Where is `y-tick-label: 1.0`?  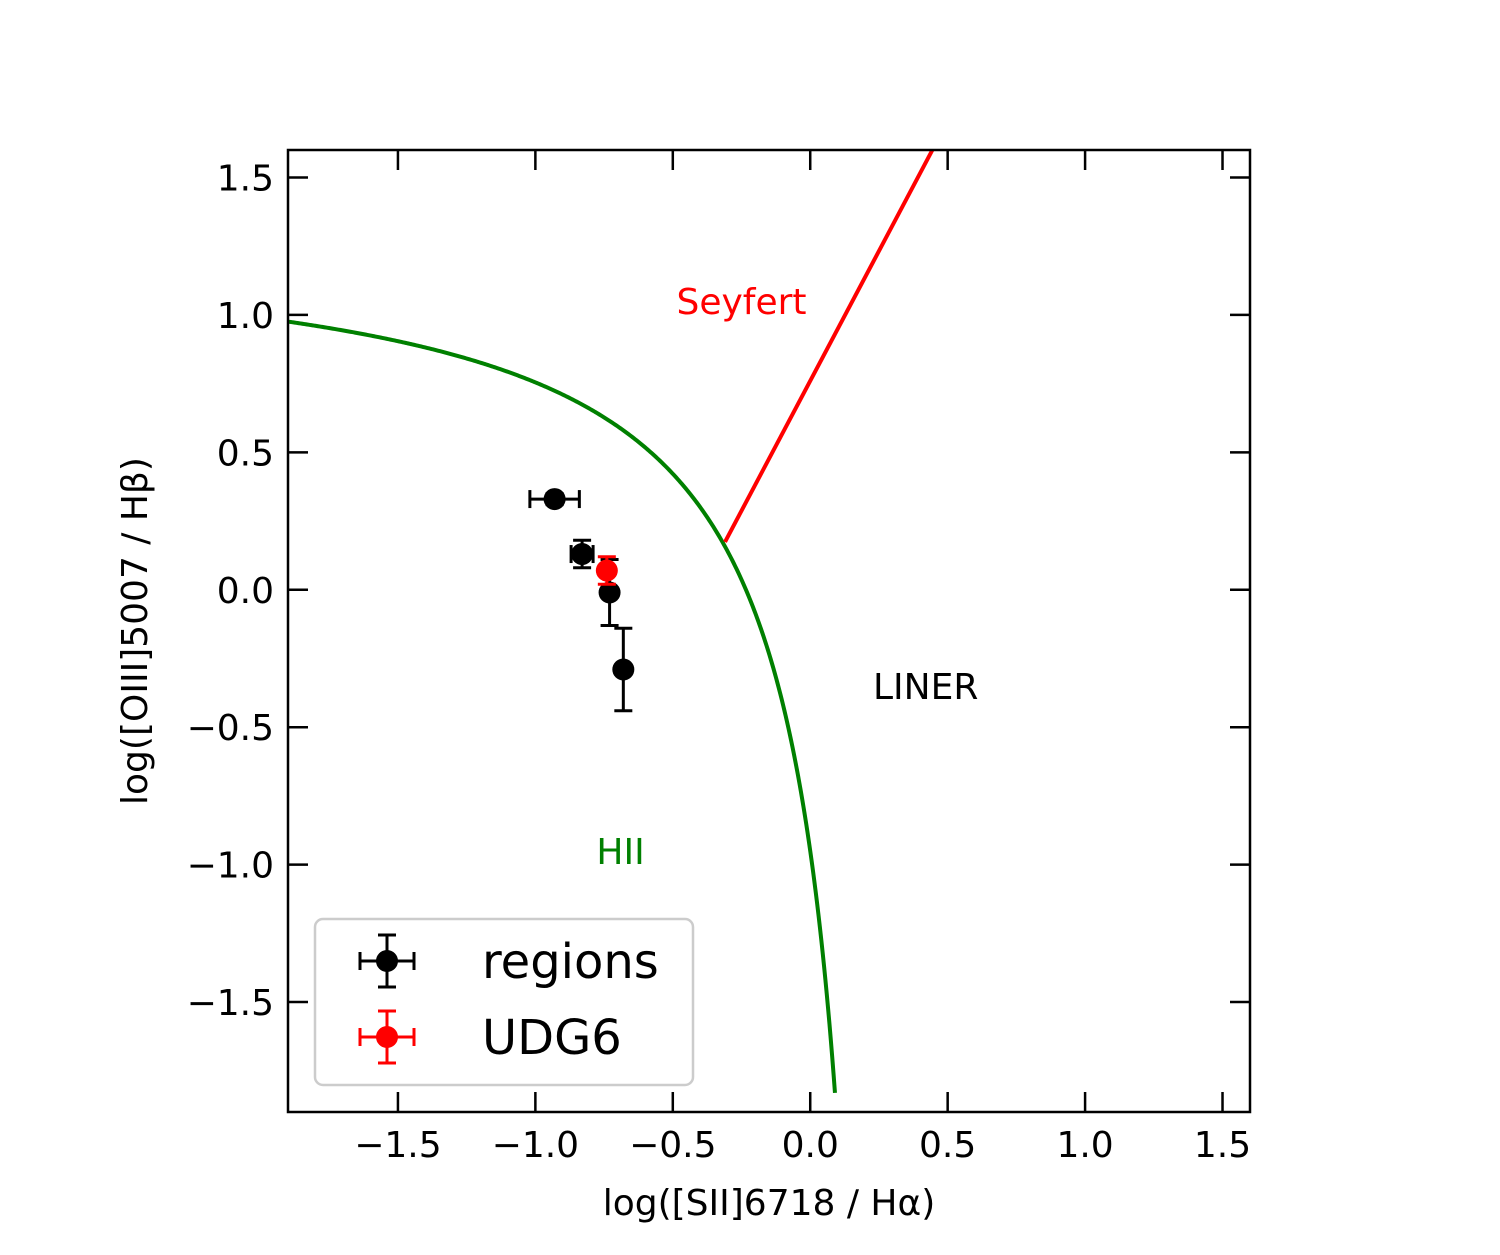
y-tick-label: 1.0 is located at coordinates (245, 316).